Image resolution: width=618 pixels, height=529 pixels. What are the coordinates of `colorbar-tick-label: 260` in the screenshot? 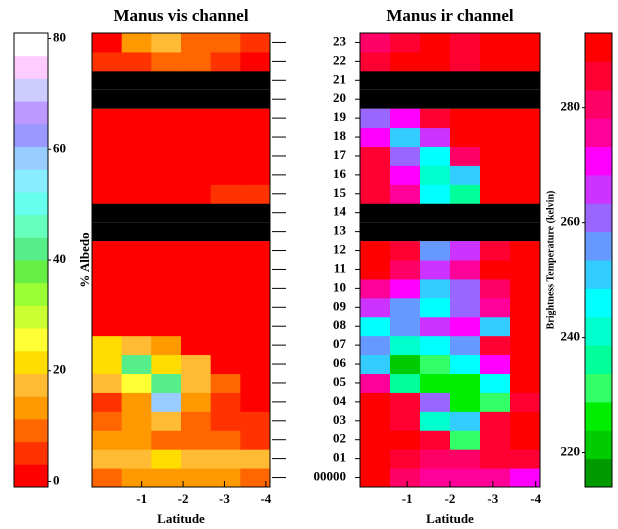 It's located at (571, 221).